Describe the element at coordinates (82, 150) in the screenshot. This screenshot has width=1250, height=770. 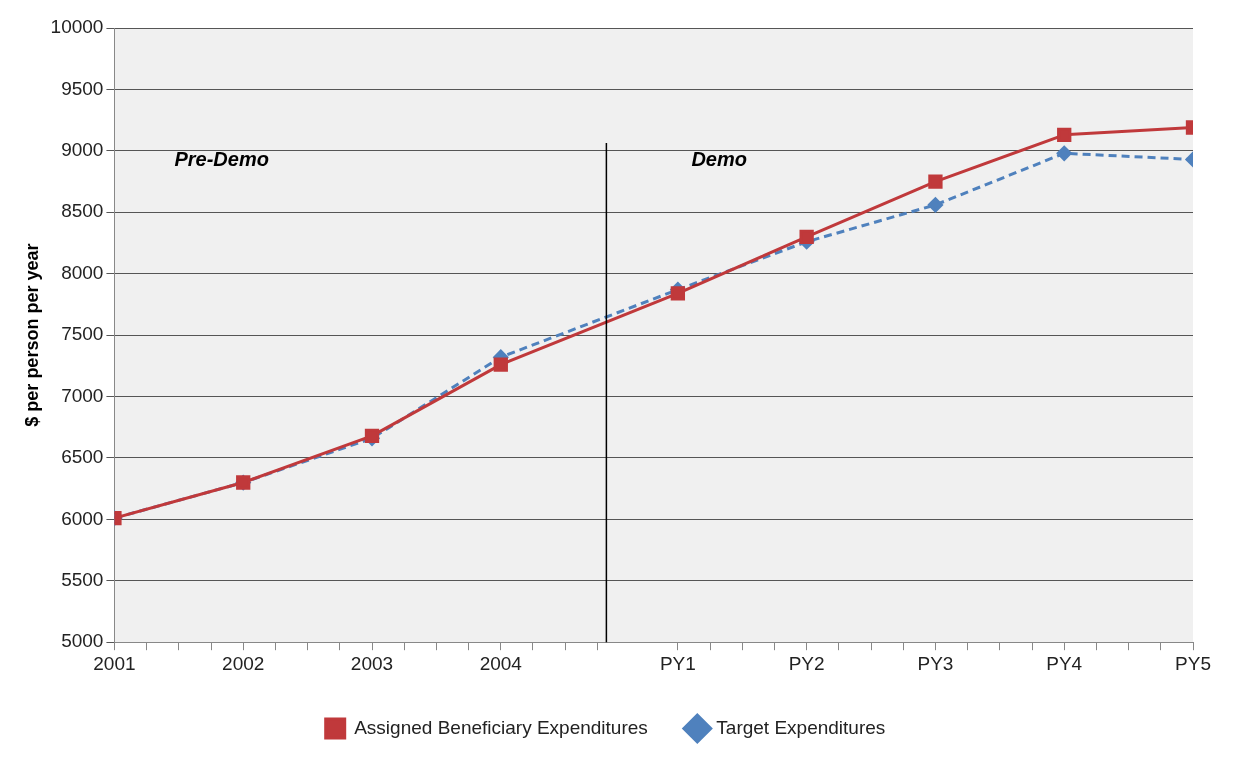
I see `y-tick-label: 9000` at that location.